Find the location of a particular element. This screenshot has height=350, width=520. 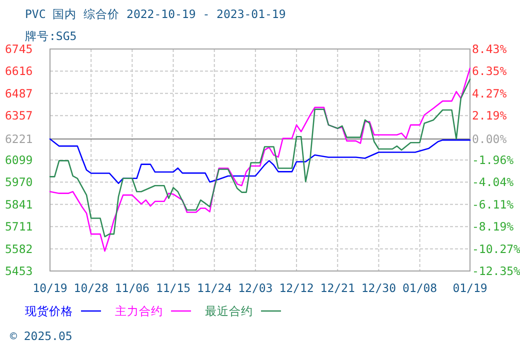

y-tick-label: 6745 is located at coordinates (19, 49).